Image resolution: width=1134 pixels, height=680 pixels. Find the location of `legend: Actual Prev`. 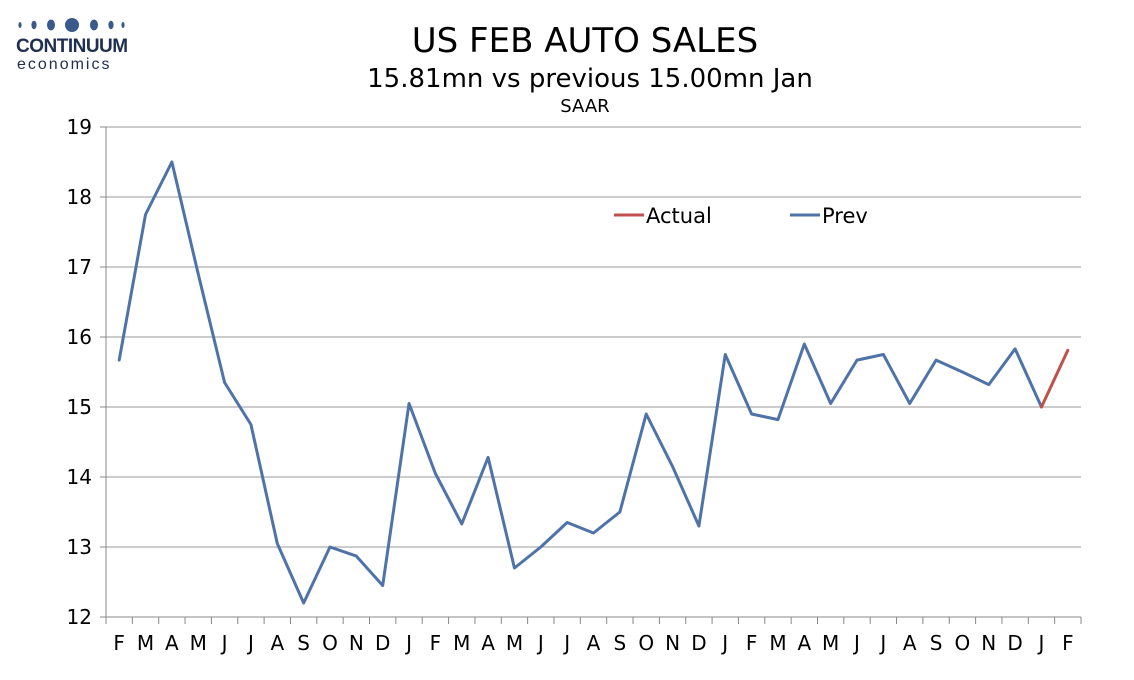

legend: Actual Prev is located at coordinates (741, 216).